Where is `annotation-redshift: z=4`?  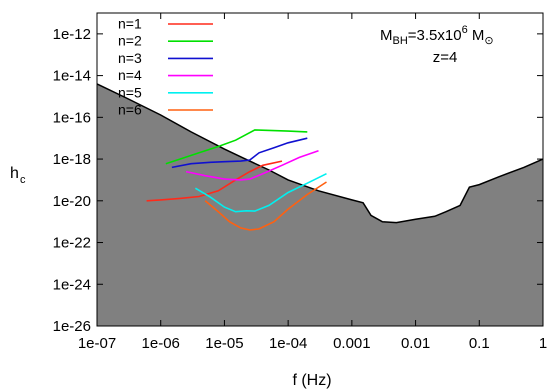
annotation-redshift: z=4 is located at coordinates (445, 57).